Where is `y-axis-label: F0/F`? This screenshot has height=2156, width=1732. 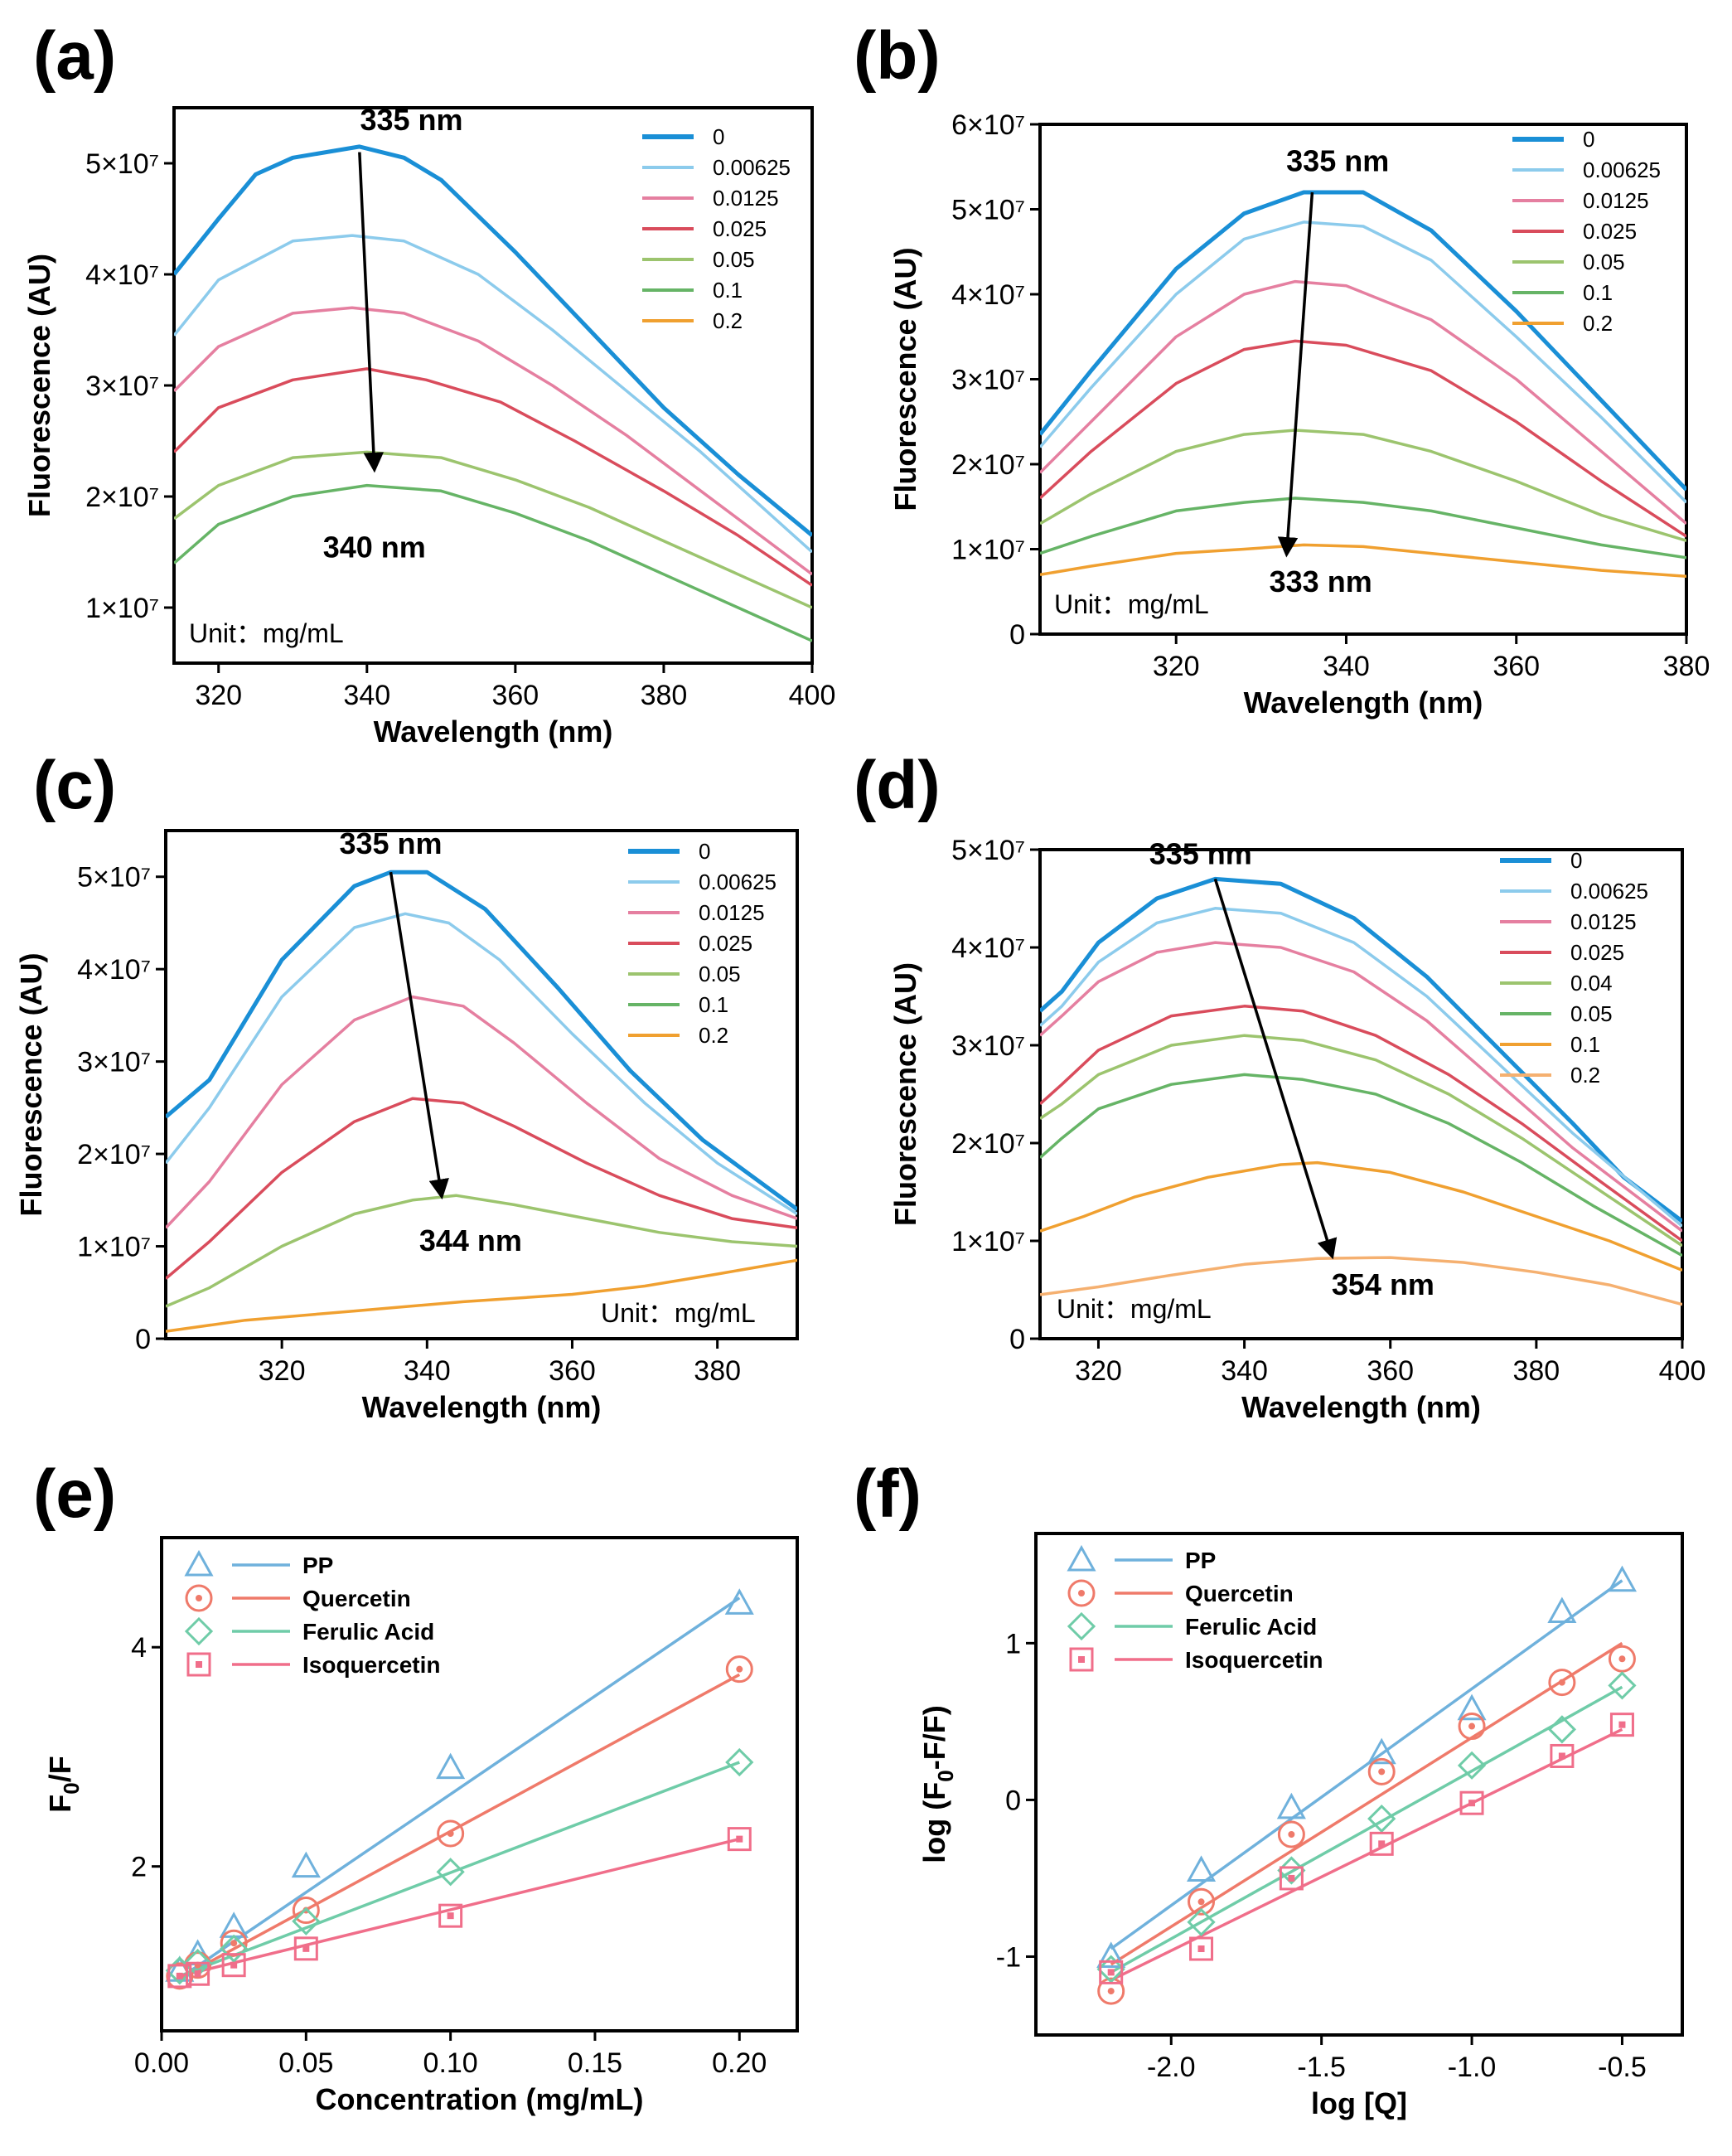 y-axis-label: F0/F is located at coordinates (63, 1784).